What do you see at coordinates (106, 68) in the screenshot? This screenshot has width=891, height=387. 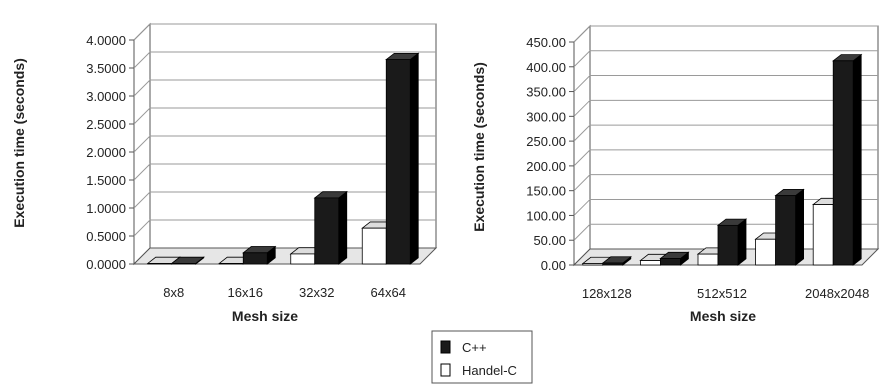 I see `left-y-tick-label: 3.5000` at bounding box center [106, 68].